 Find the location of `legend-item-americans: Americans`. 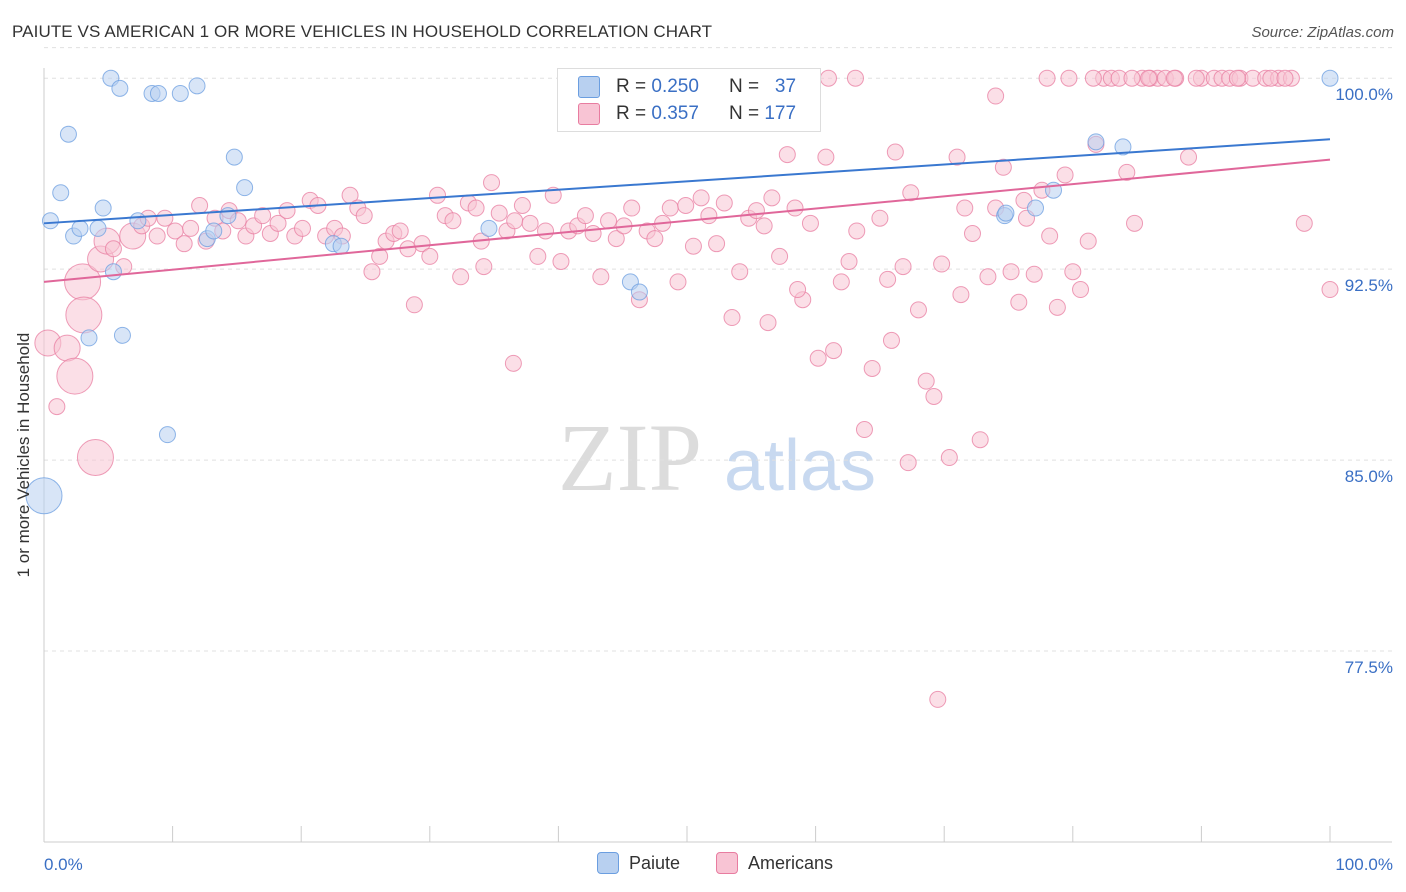

legend-item-americans: Americans is located at coordinates (774, 863).